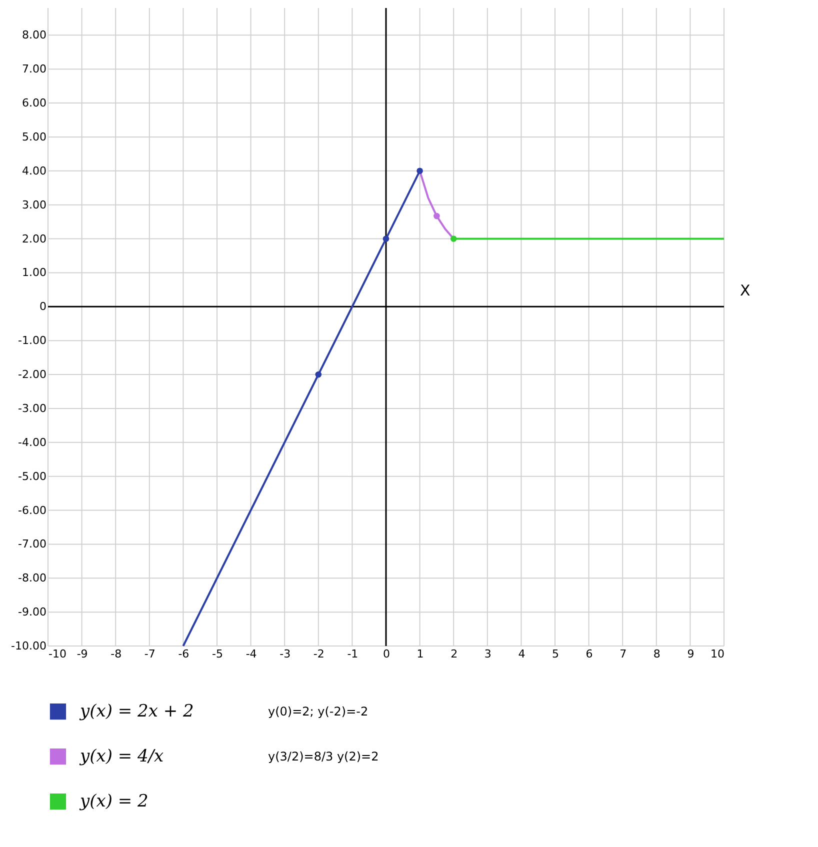 The height and width of the screenshot is (847, 818). What do you see at coordinates (34, 35) in the screenshot?
I see `y-tick-label: 8.00` at bounding box center [34, 35].